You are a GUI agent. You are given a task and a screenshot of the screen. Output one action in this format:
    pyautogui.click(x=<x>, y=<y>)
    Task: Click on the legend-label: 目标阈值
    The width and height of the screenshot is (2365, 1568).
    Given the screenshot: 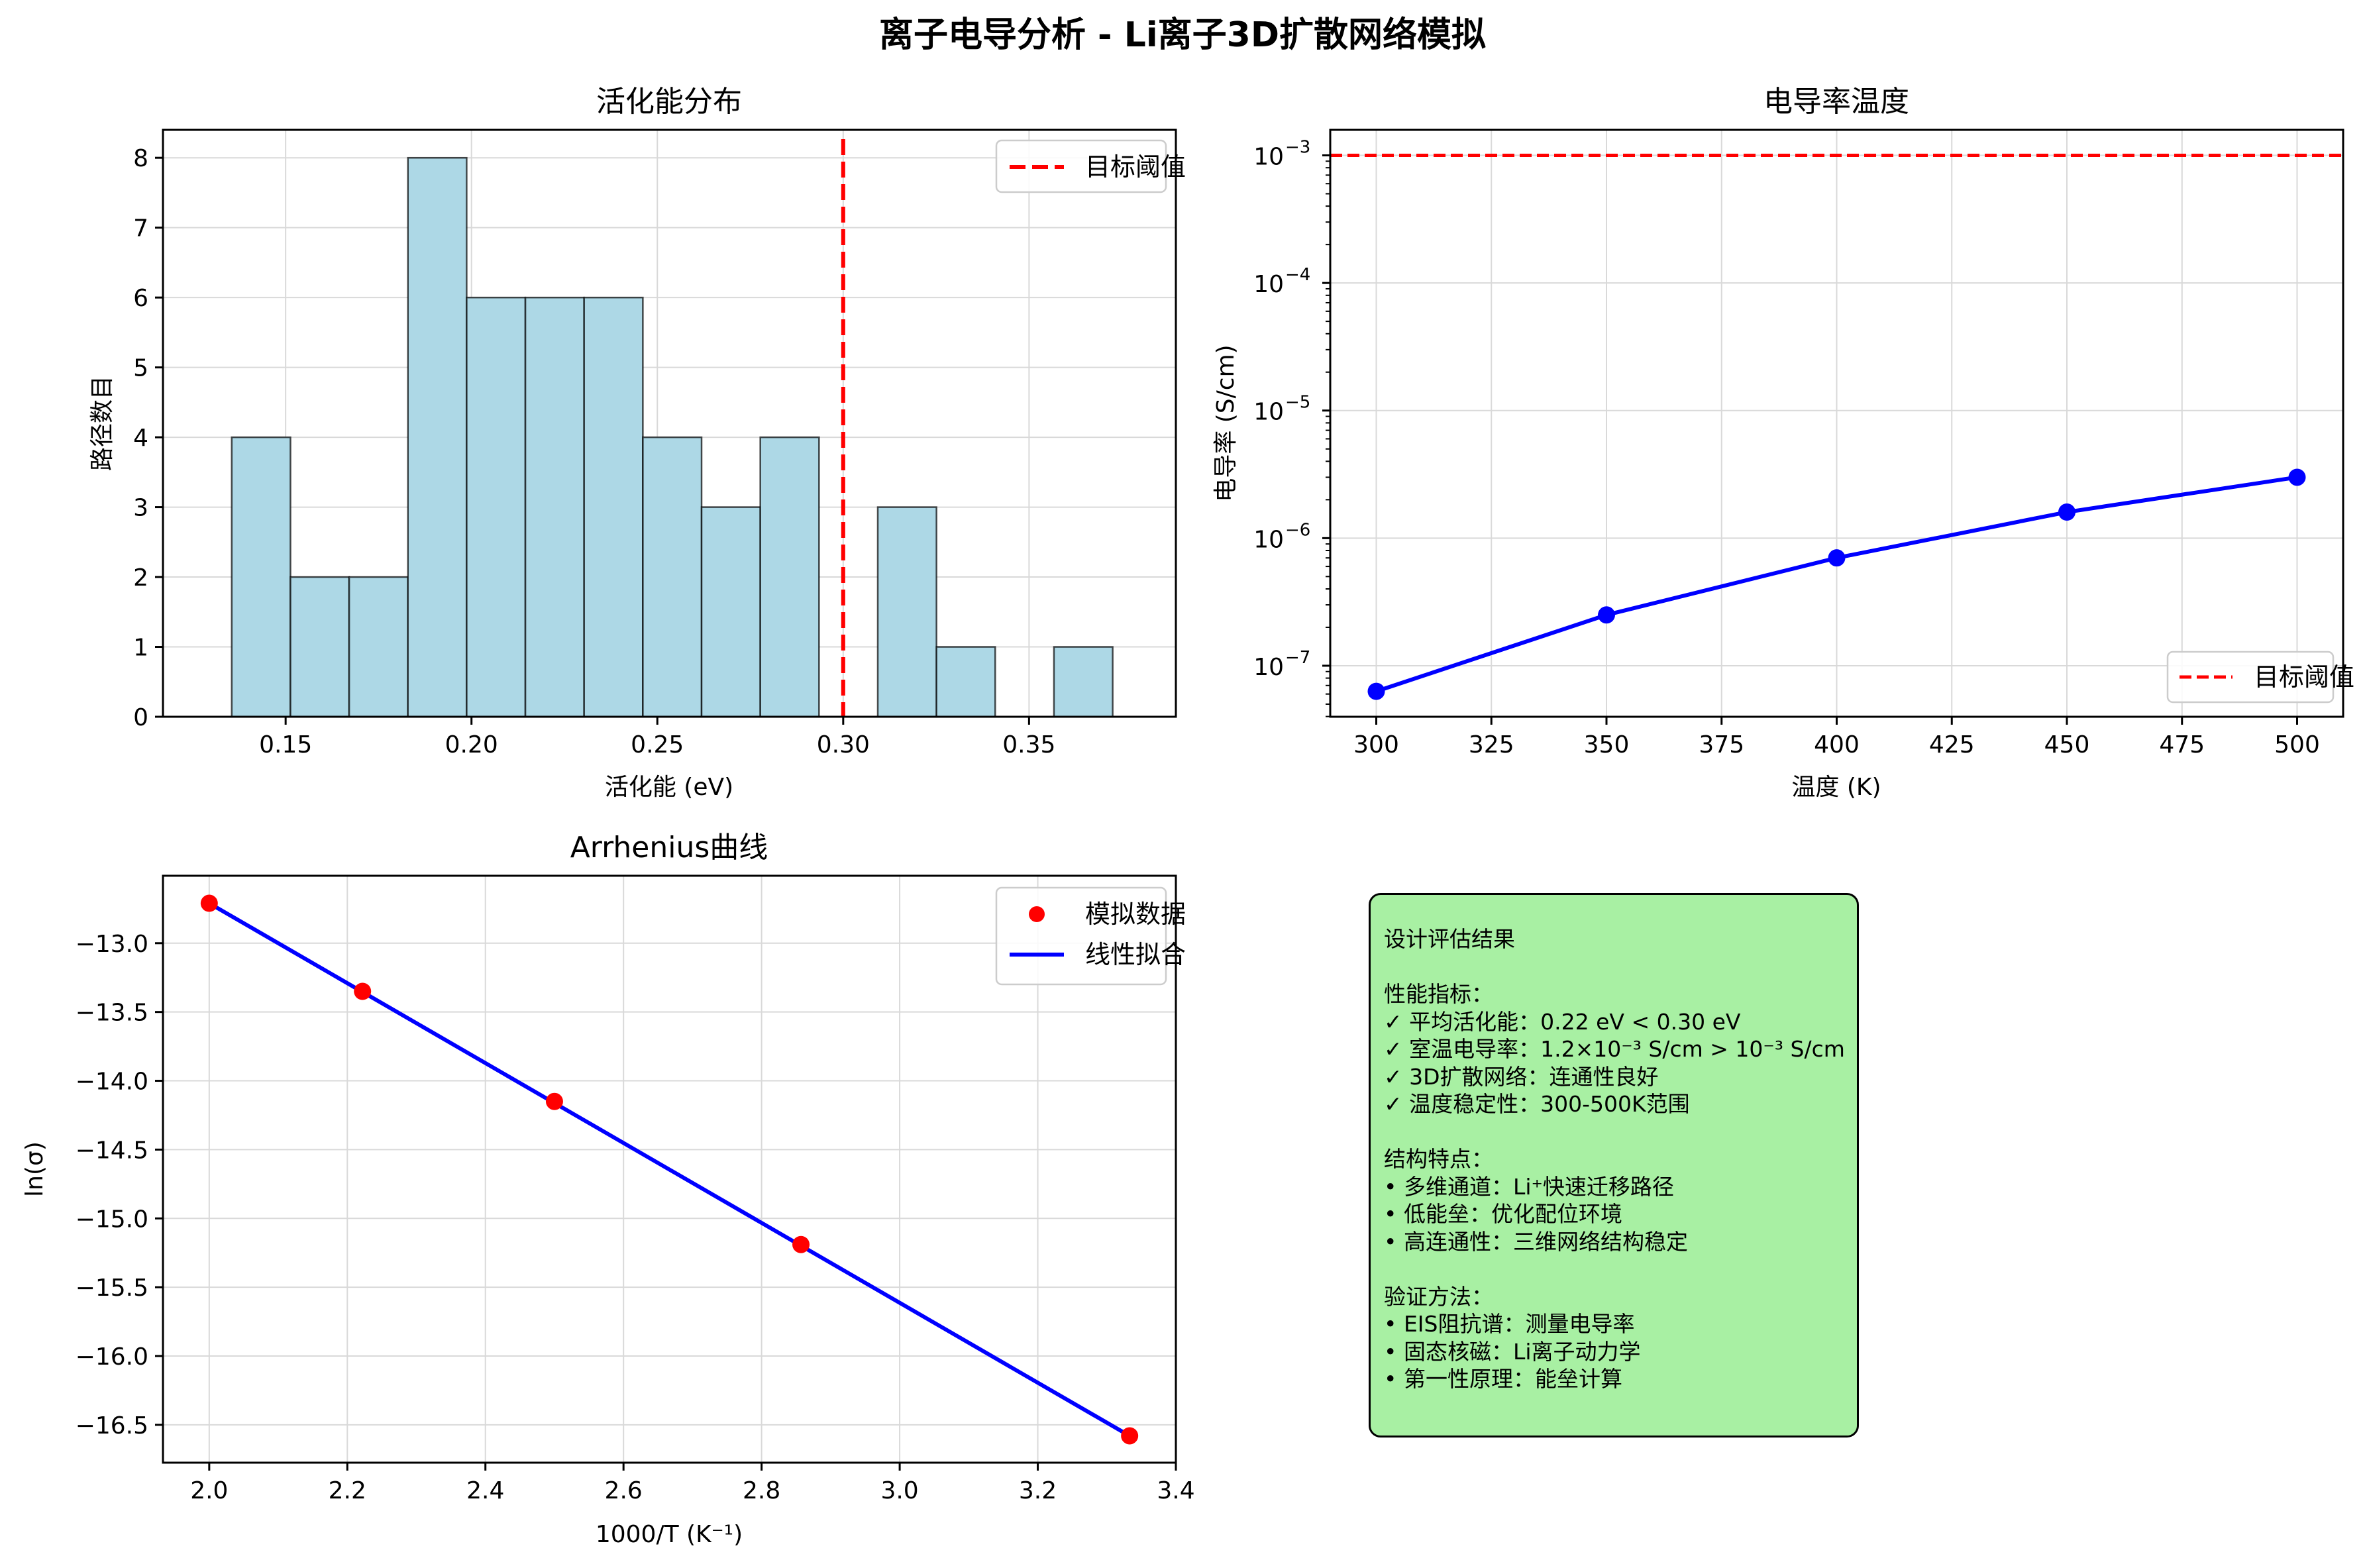 What is the action you would take?
    pyautogui.click(x=2304, y=677)
    